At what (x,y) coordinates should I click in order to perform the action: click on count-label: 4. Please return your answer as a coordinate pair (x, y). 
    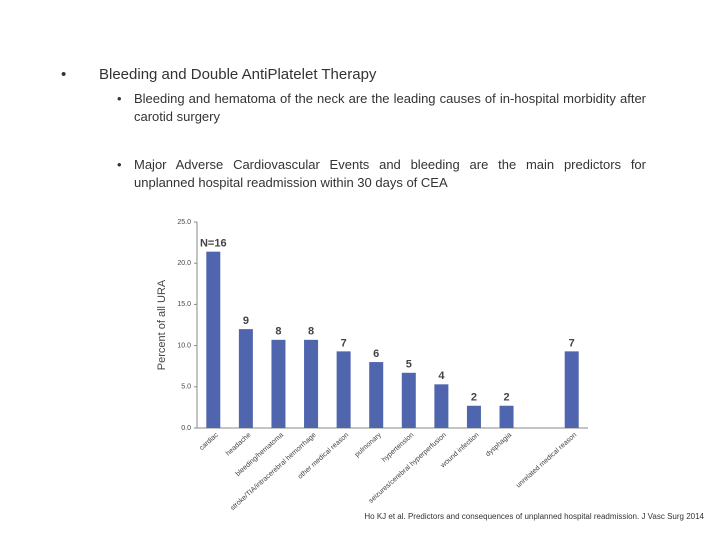
    Looking at the image, I should click on (441, 376).